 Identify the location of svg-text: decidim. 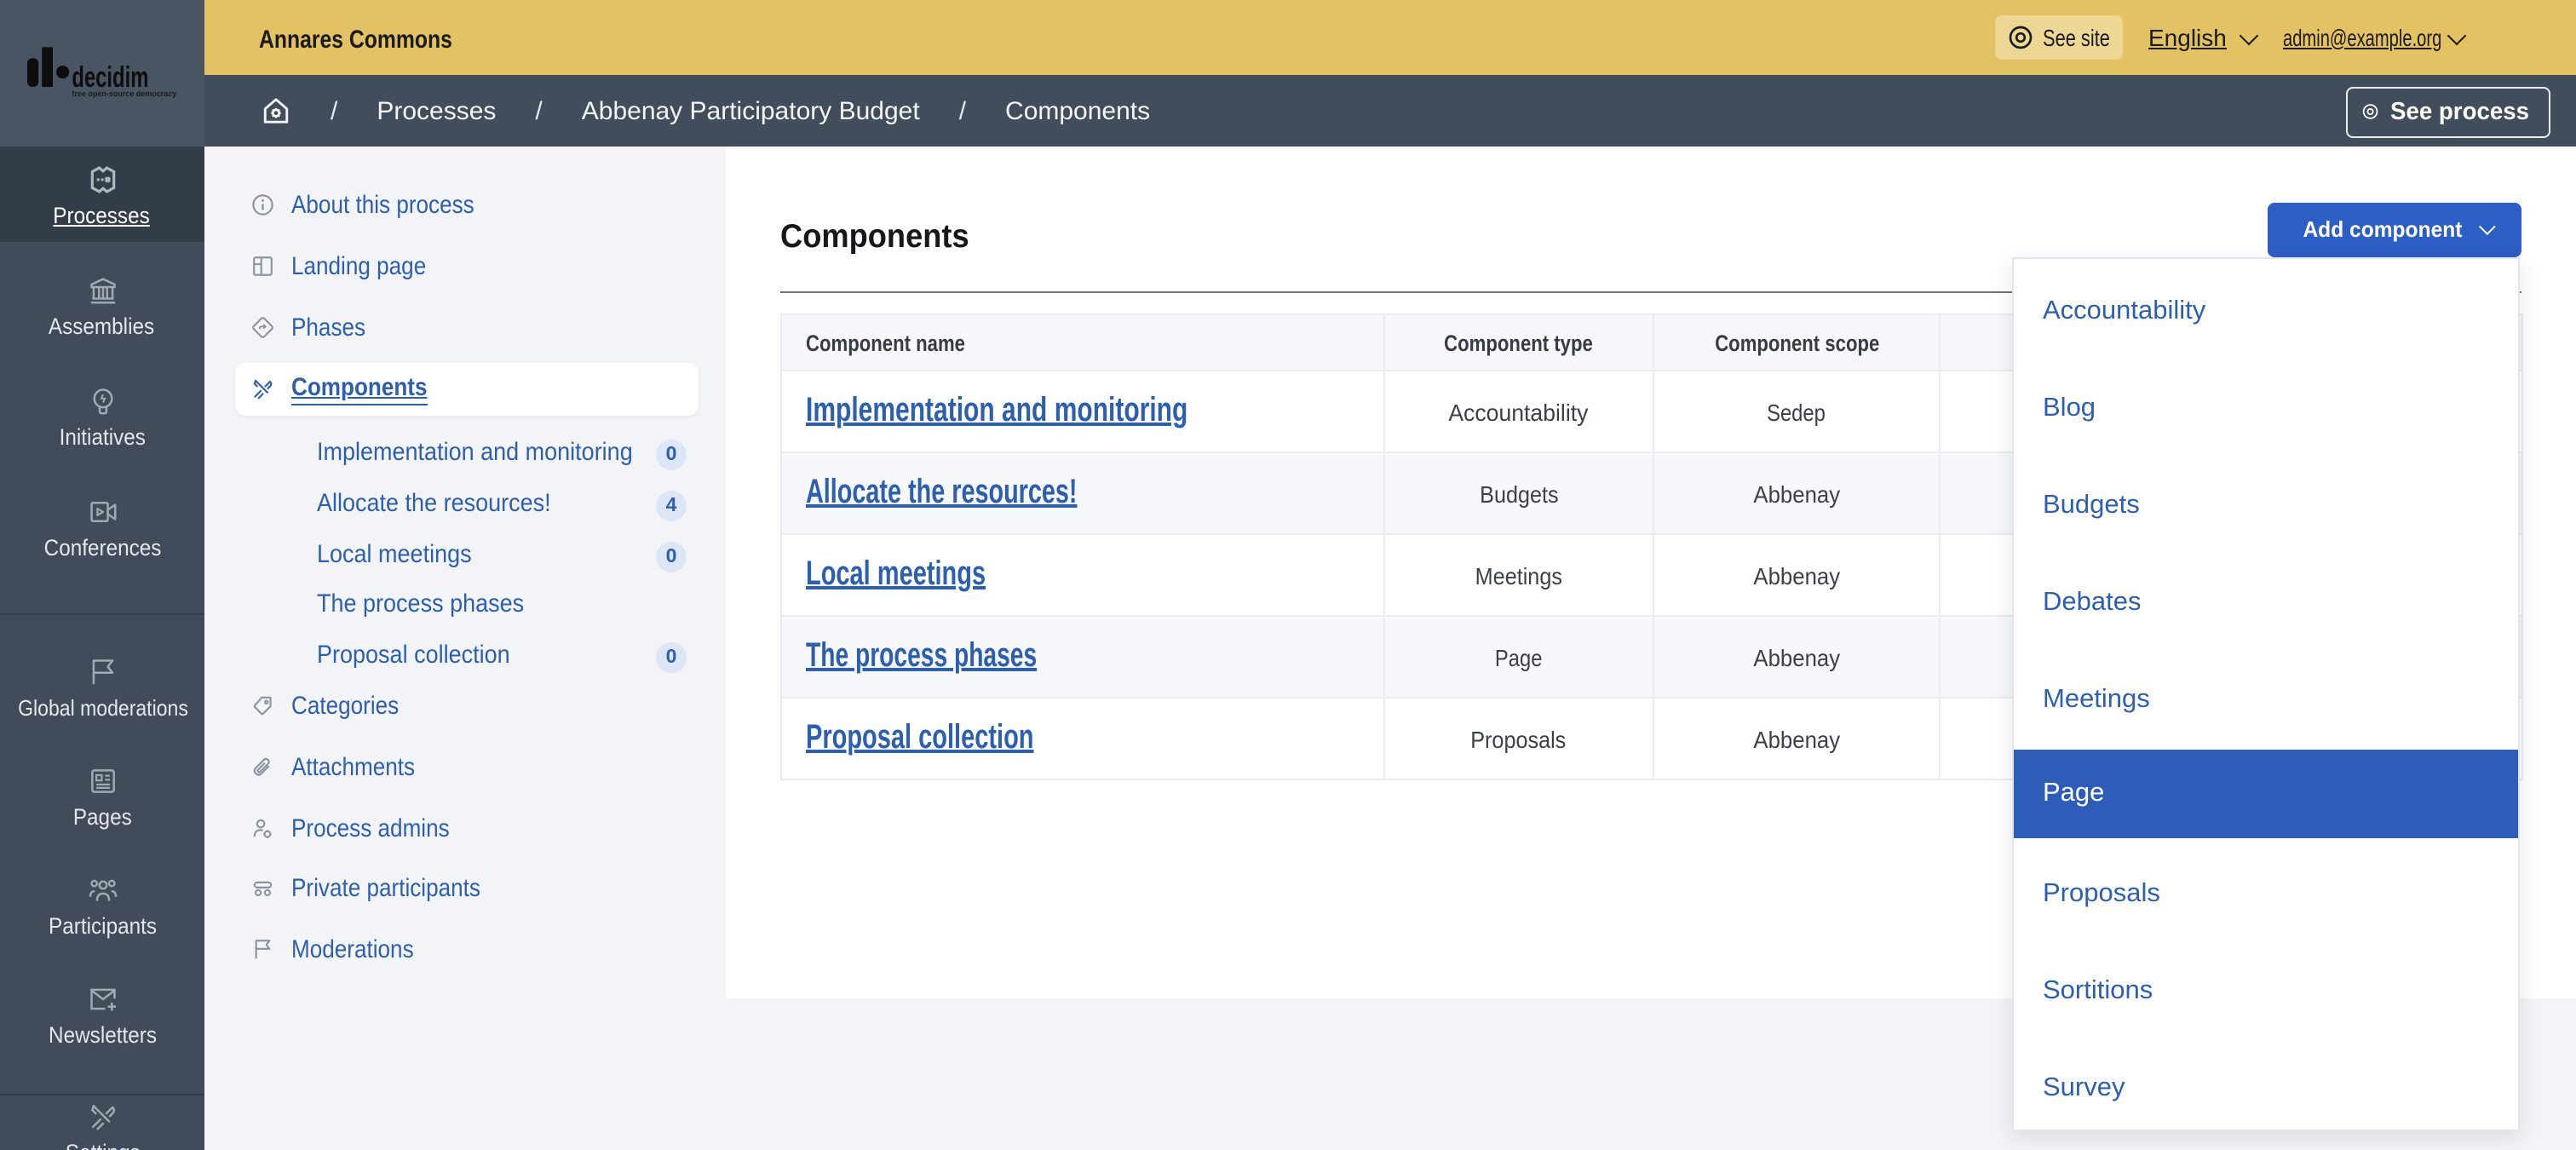
(110, 77).